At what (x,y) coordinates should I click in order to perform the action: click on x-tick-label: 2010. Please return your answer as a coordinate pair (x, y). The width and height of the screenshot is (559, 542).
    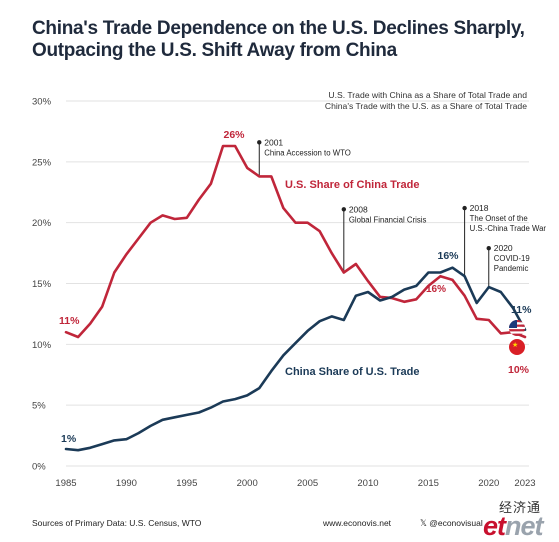
    Looking at the image, I should click on (367, 483).